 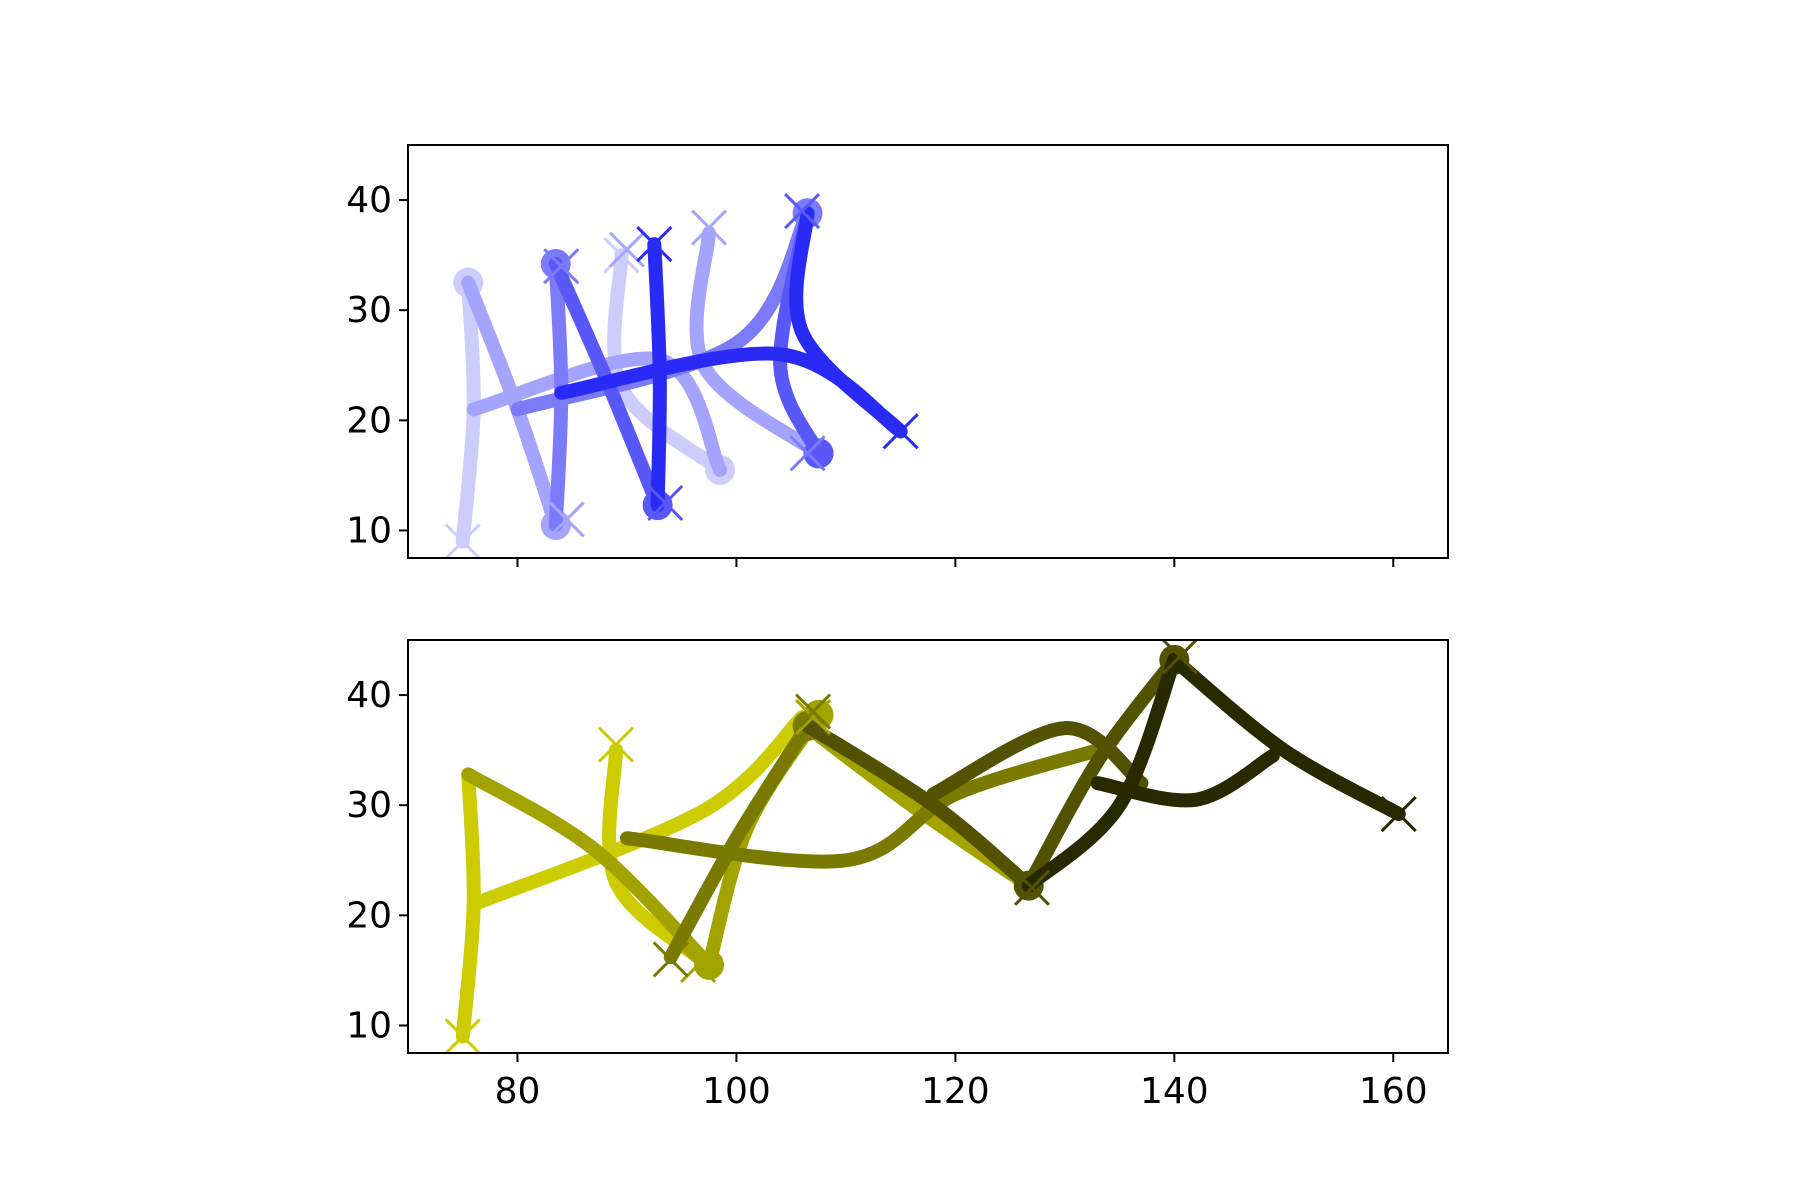 I want to click on x-tick-label: 100, so click(x=736, y=1091).